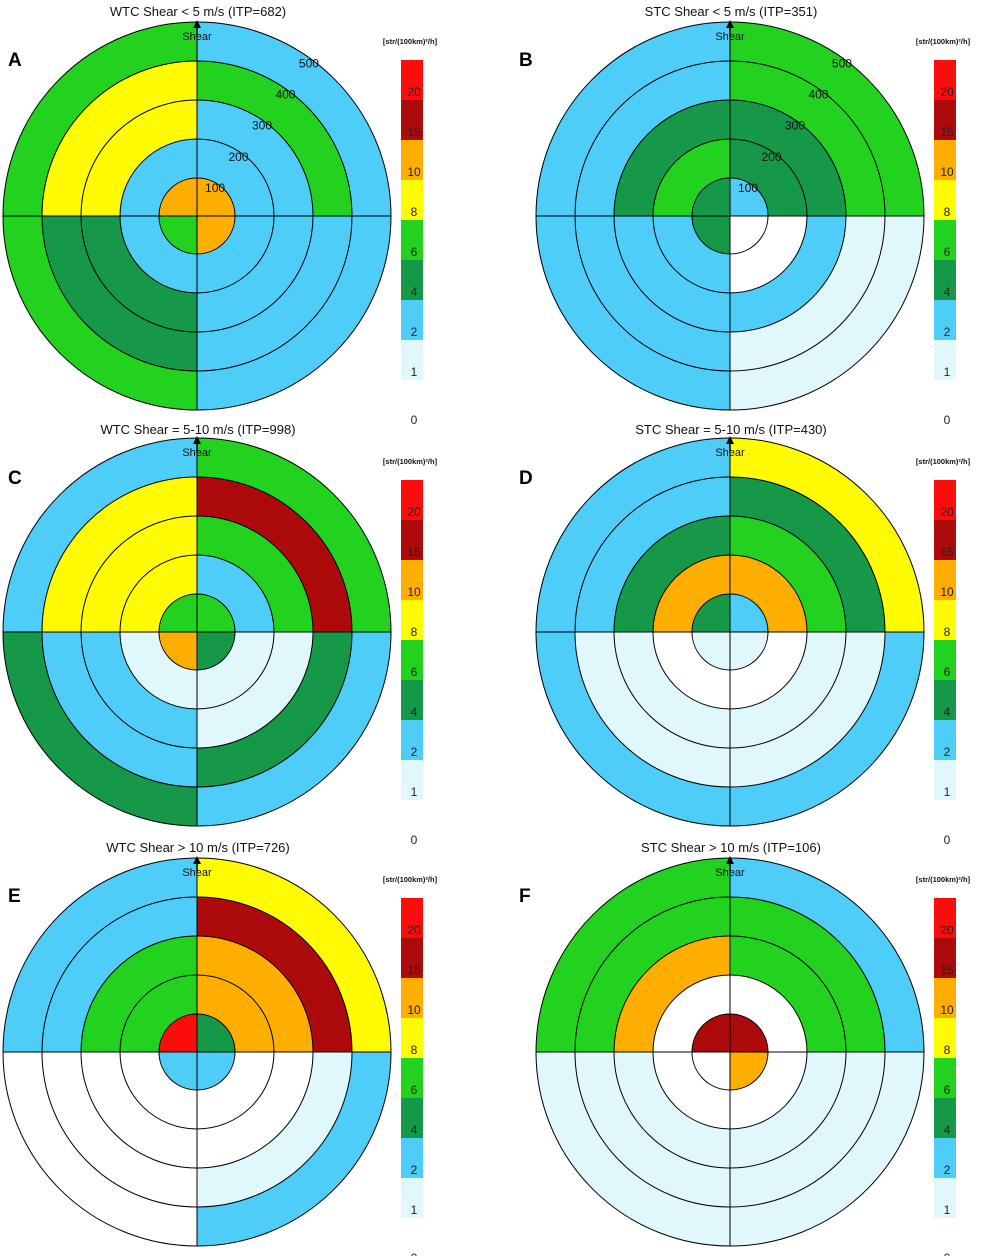 This screenshot has width=989, height=1256. Describe the element at coordinates (414, 840) in the screenshot. I see `colorbar-tick-label: 0` at that location.